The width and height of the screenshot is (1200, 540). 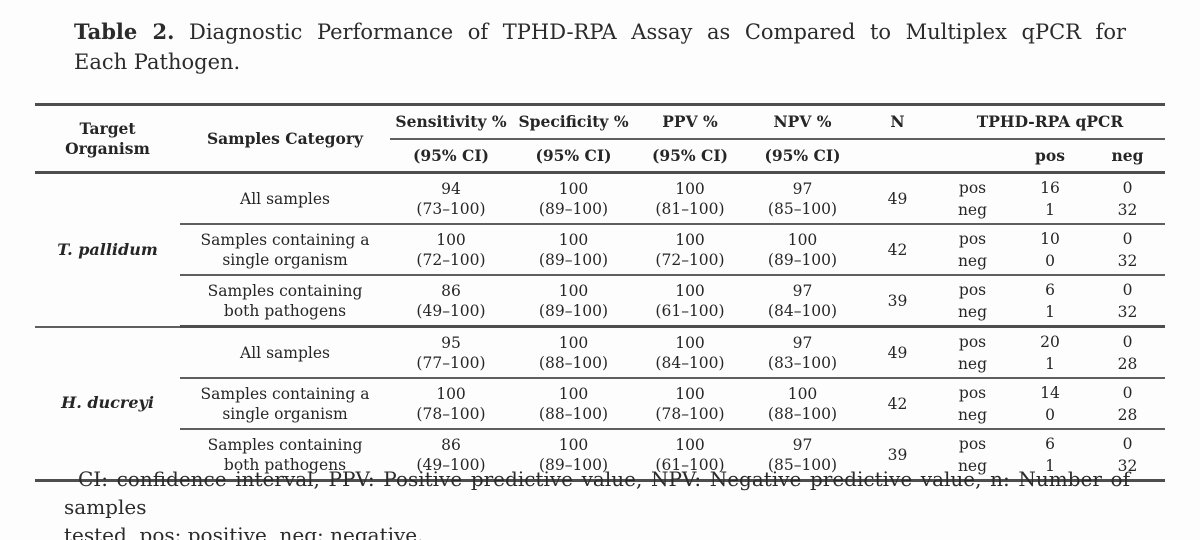 I want to click on ppv-ci: (84–100), so click(x=690, y=362).